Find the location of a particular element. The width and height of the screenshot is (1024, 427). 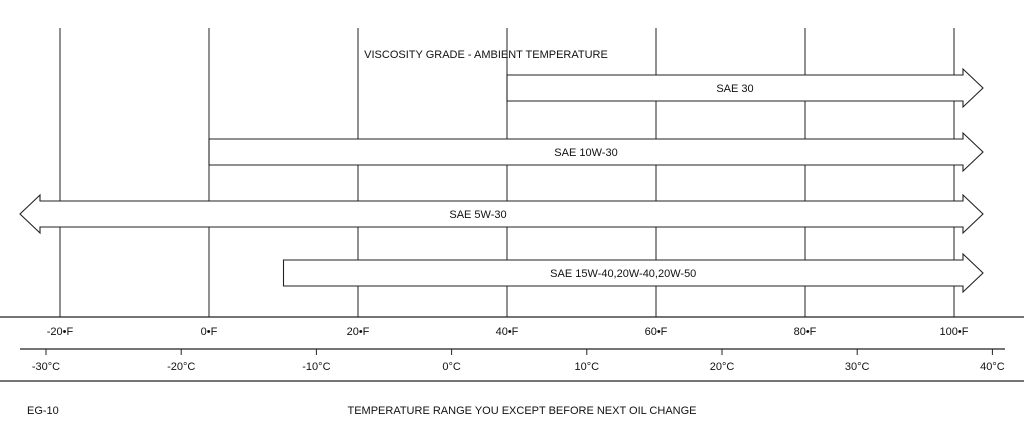

celsius-tick-label: -30°C is located at coordinates (46, 367).